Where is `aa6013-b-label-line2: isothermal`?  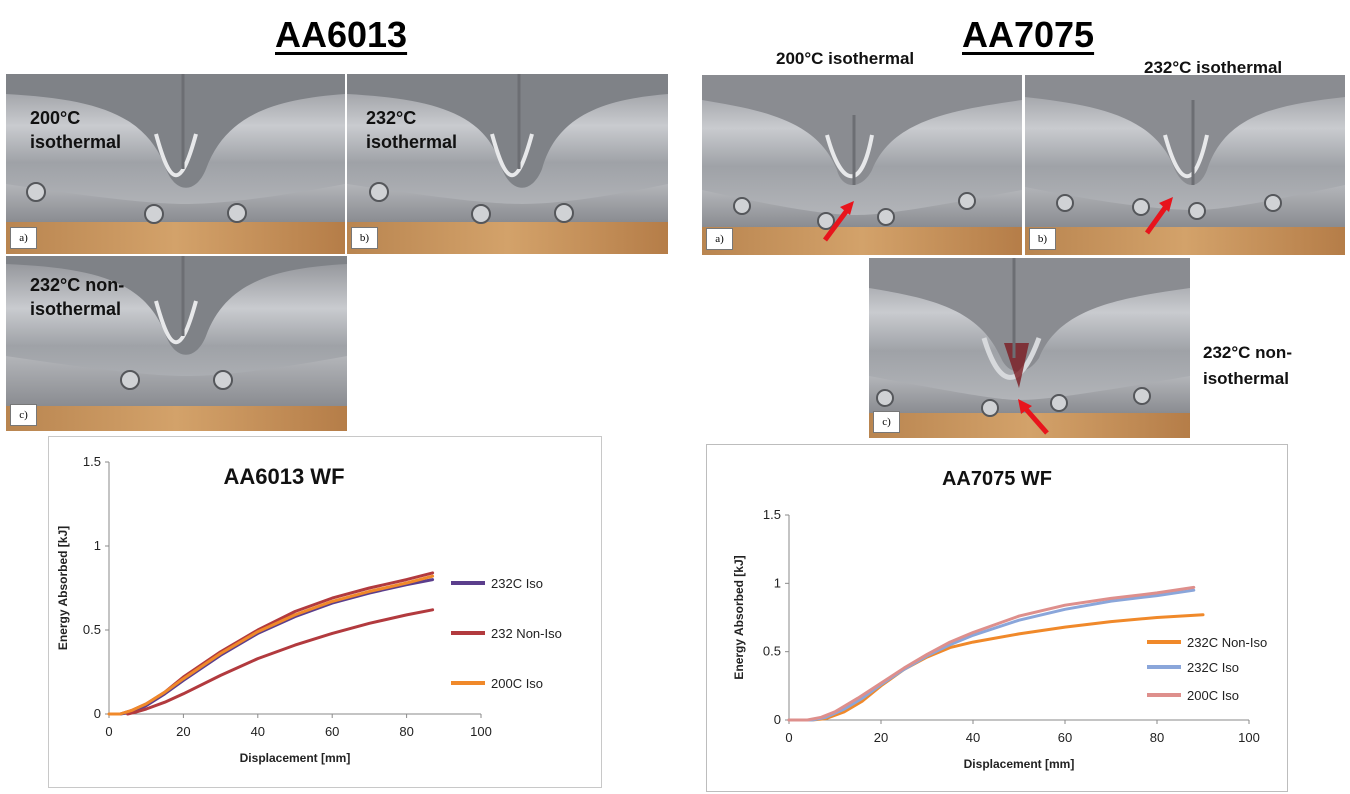 aa6013-b-label-line2: isothermal is located at coordinates (412, 142).